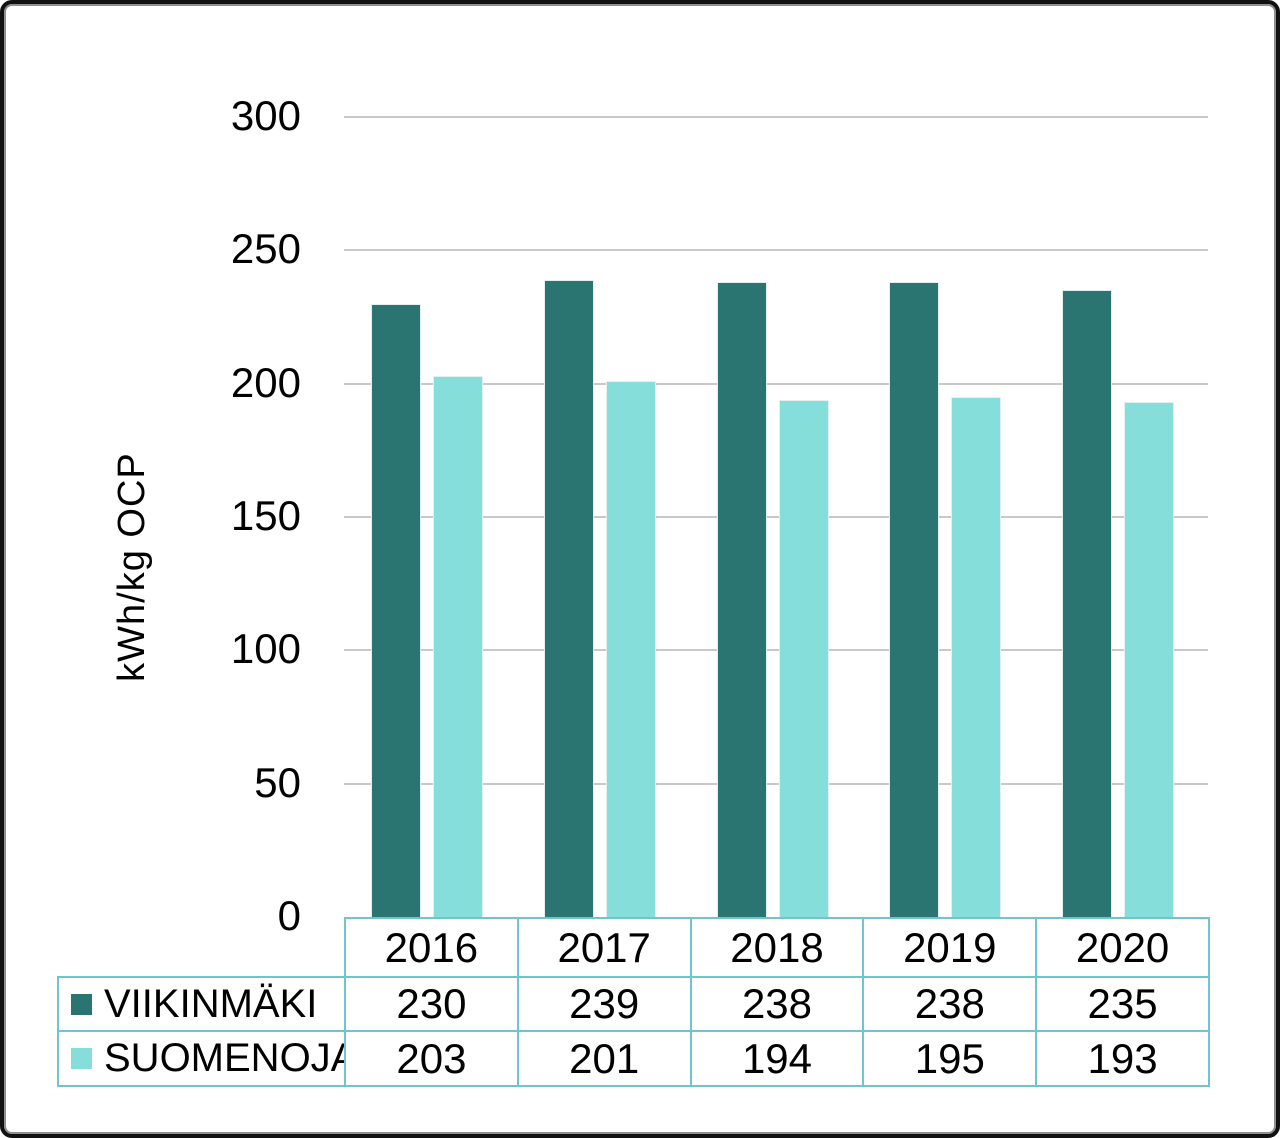 This screenshot has height=1138, width=1280. What do you see at coordinates (211, 1003) in the screenshot?
I see `legend-label: VIIKINMÄKI` at bounding box center [211, 1003].